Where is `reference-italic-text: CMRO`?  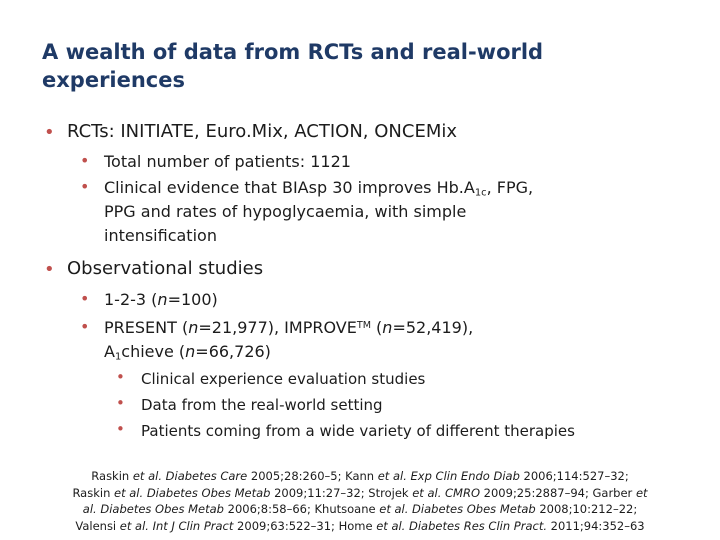
reference-italic-text: CMRO is located at coordinates (463, 492).